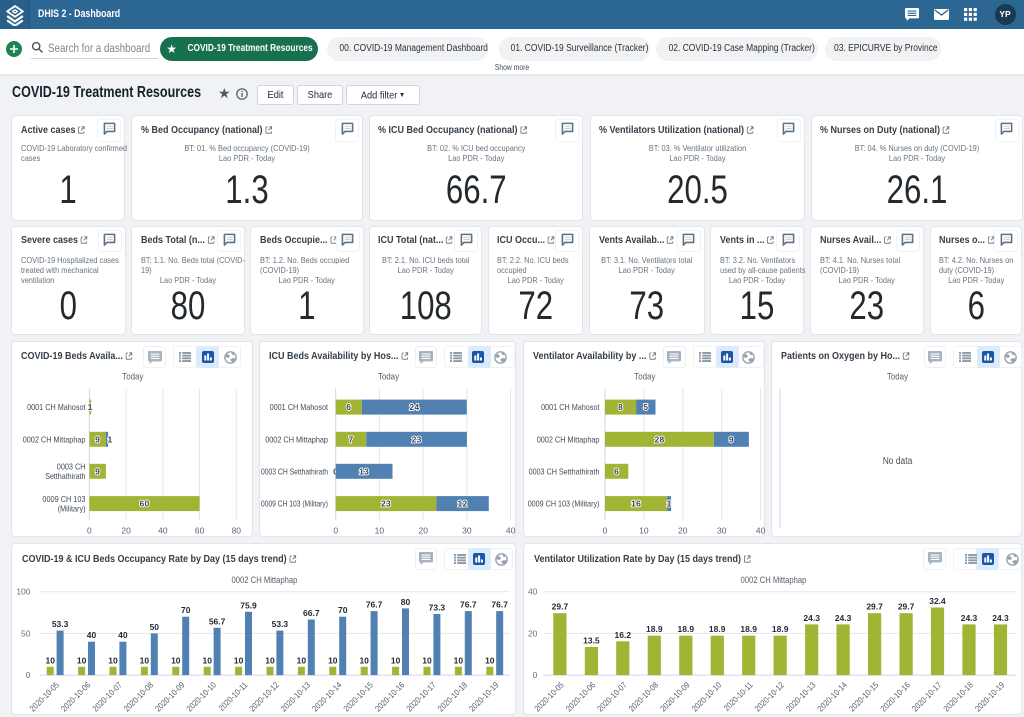 Image resolution: width=1024 pixels, height=717 pixels. What do you see at coordinates (350, 439) in the screenshot?
I see `svg-text: 7` at bounding box center [350, 439].